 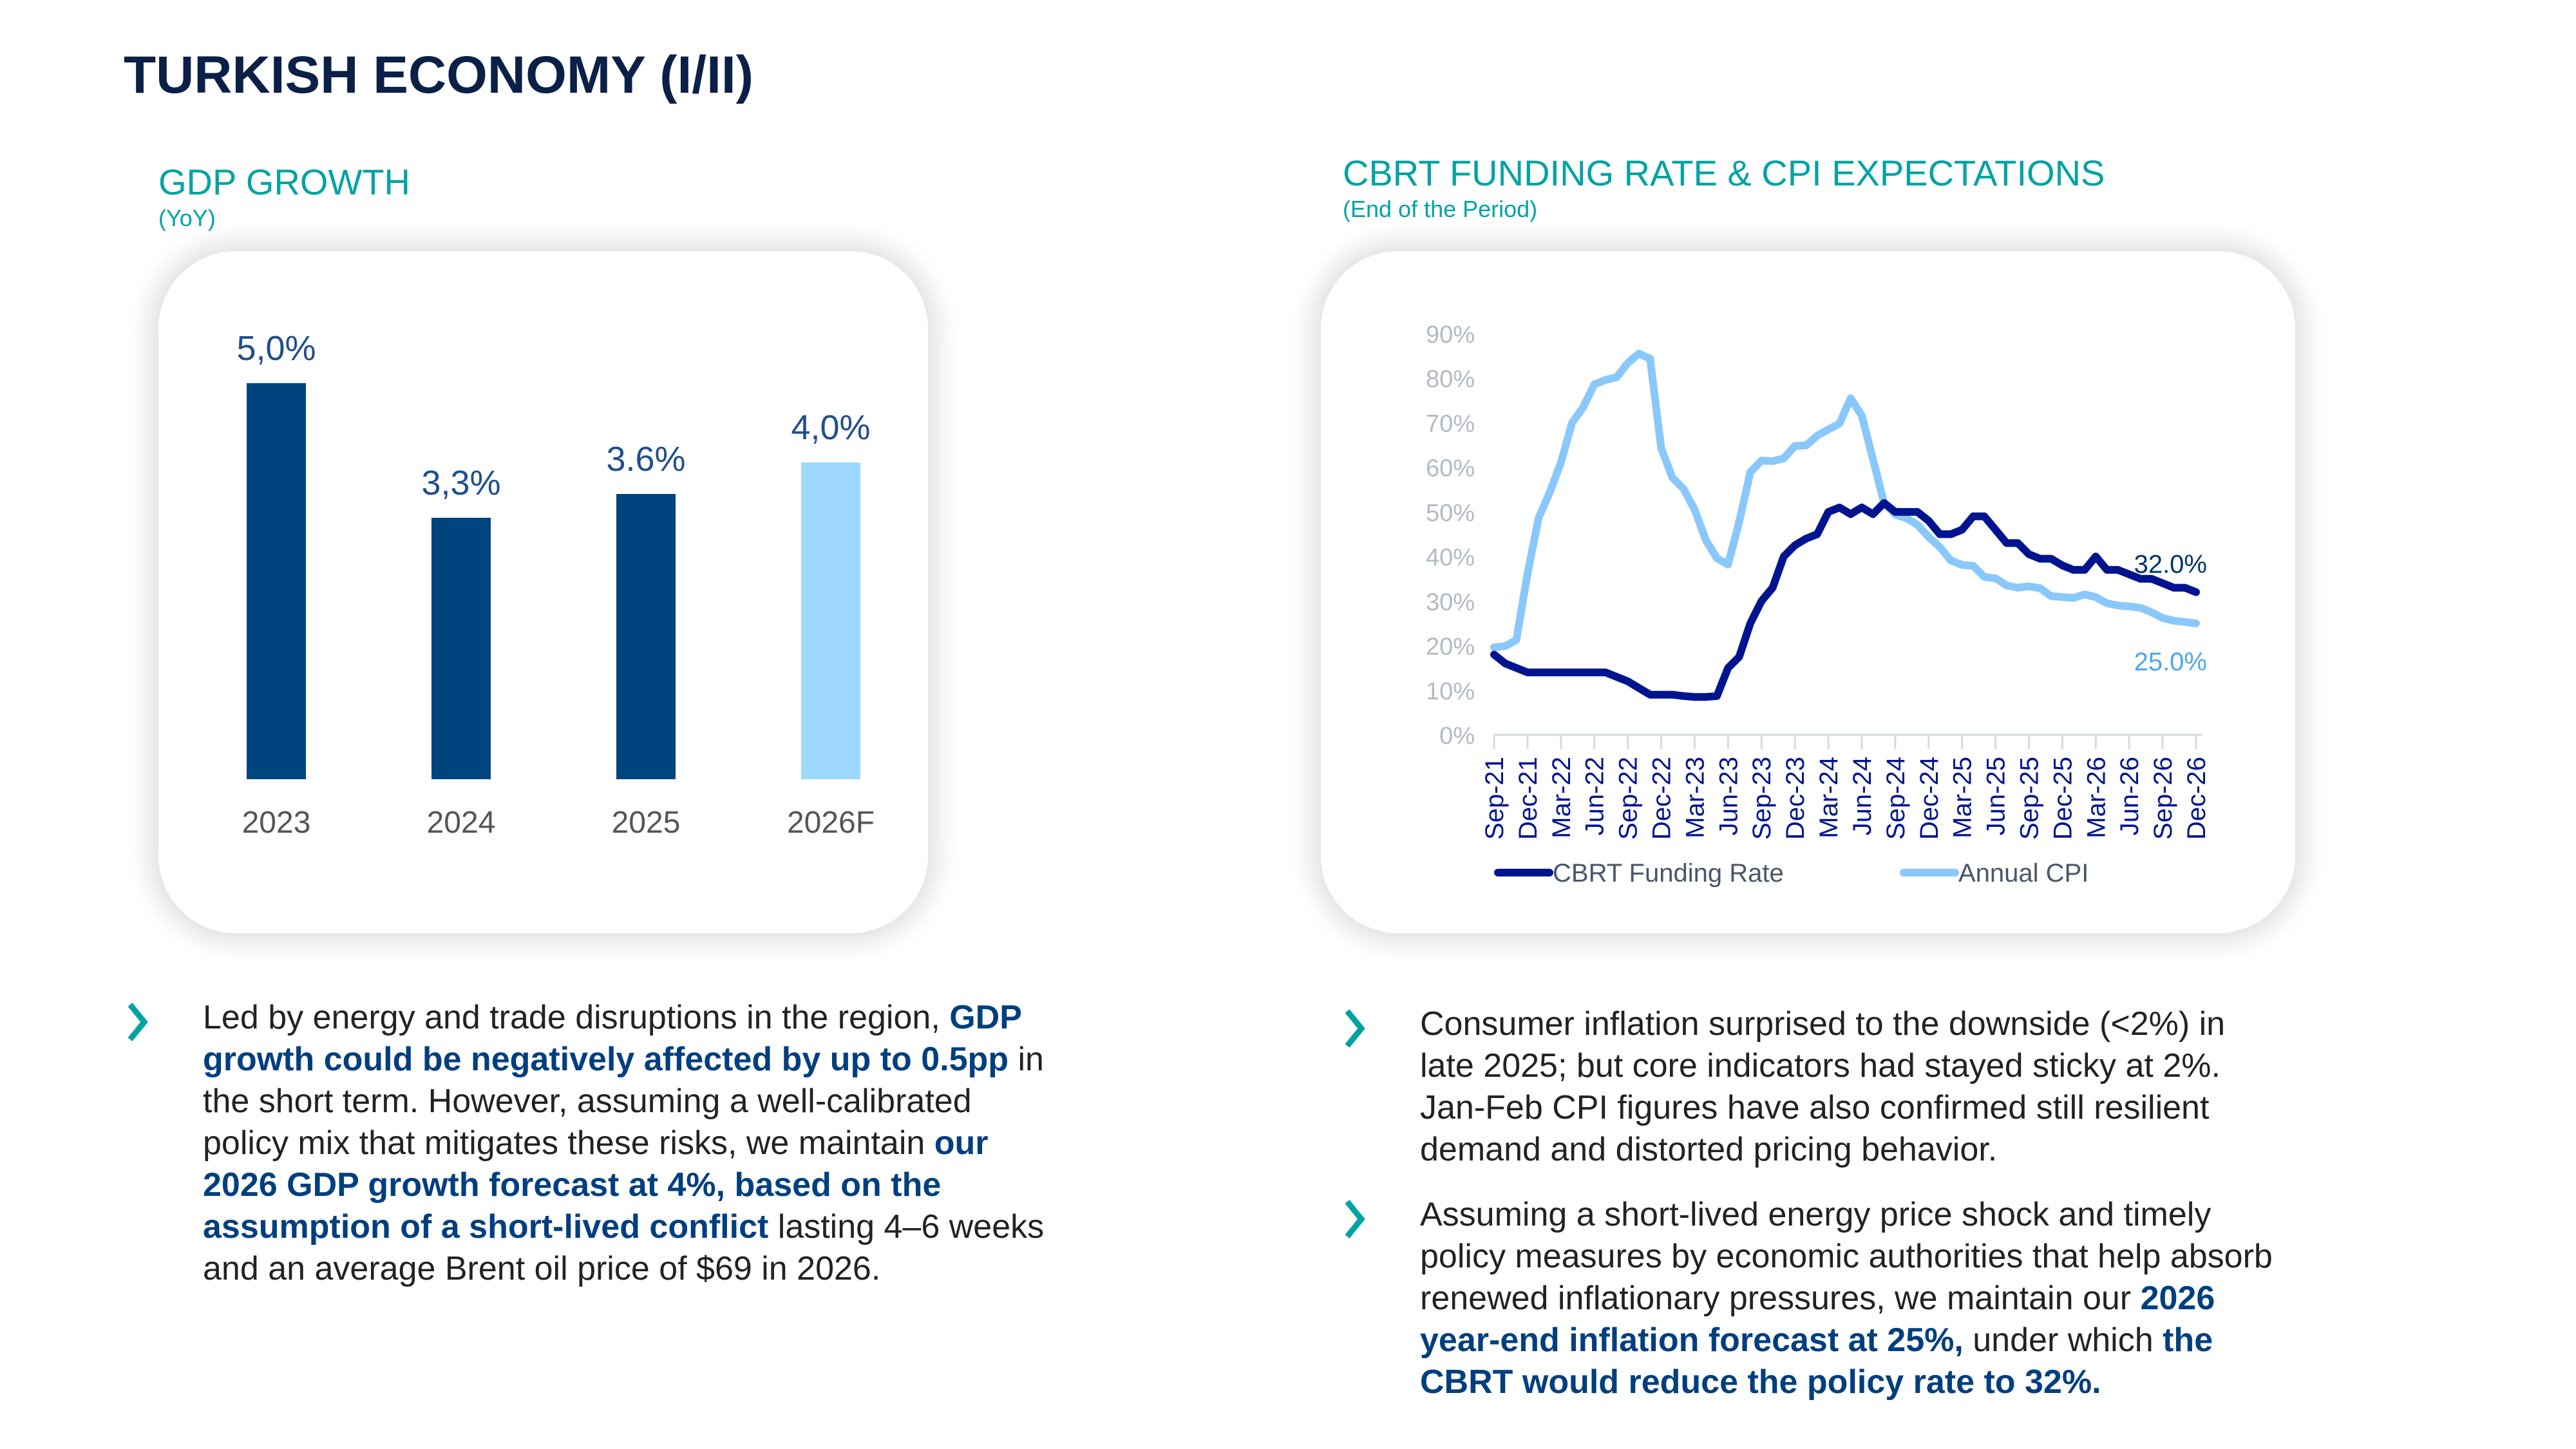 What do you see at coordinates (1695, 797) in the screenshot?
I see `x-tick-label: Mar-23` at bounding box center [1695, 797].